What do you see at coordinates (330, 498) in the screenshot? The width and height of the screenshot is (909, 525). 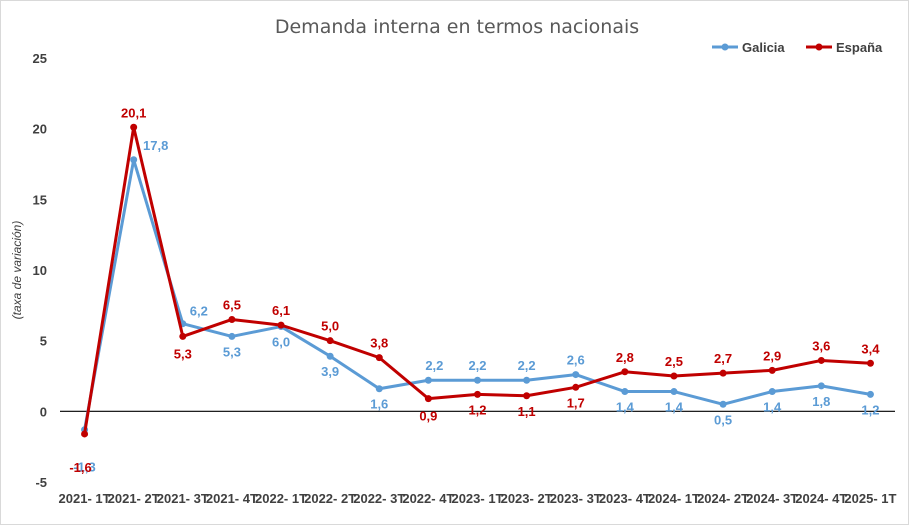 I see `x-tick-label: 2022- 2T` at bounding box center [330, 498].